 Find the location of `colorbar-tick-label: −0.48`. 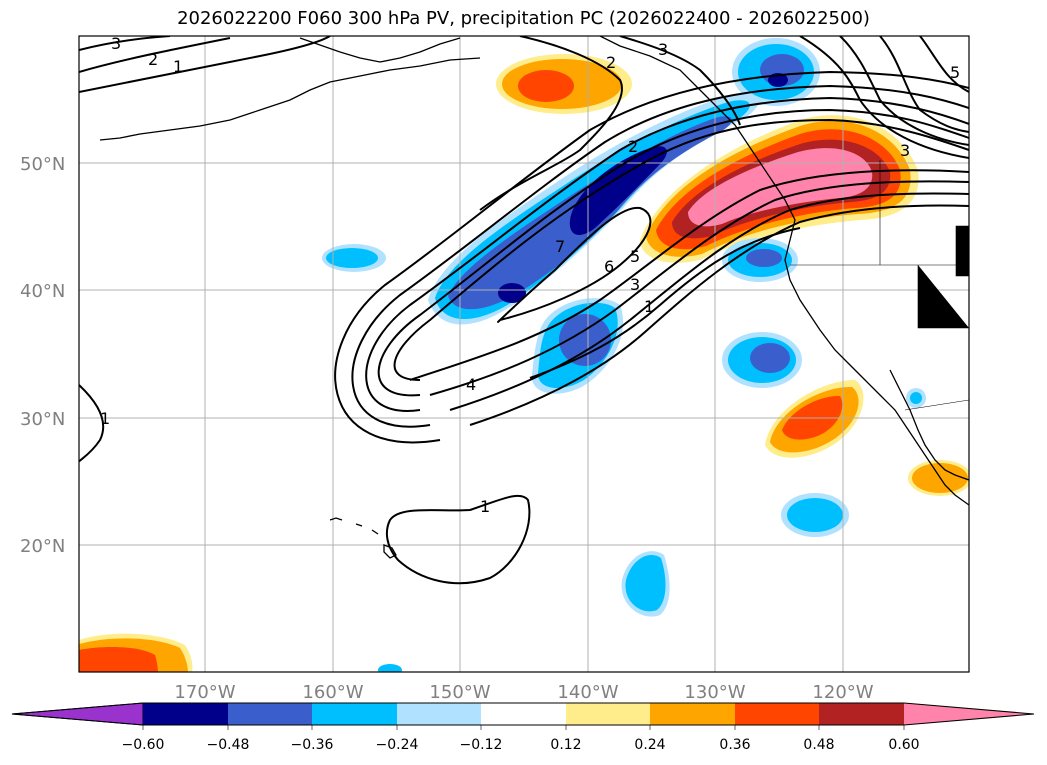

colorbar-tick-label: −0.48 is located at coordinates (228, 745).